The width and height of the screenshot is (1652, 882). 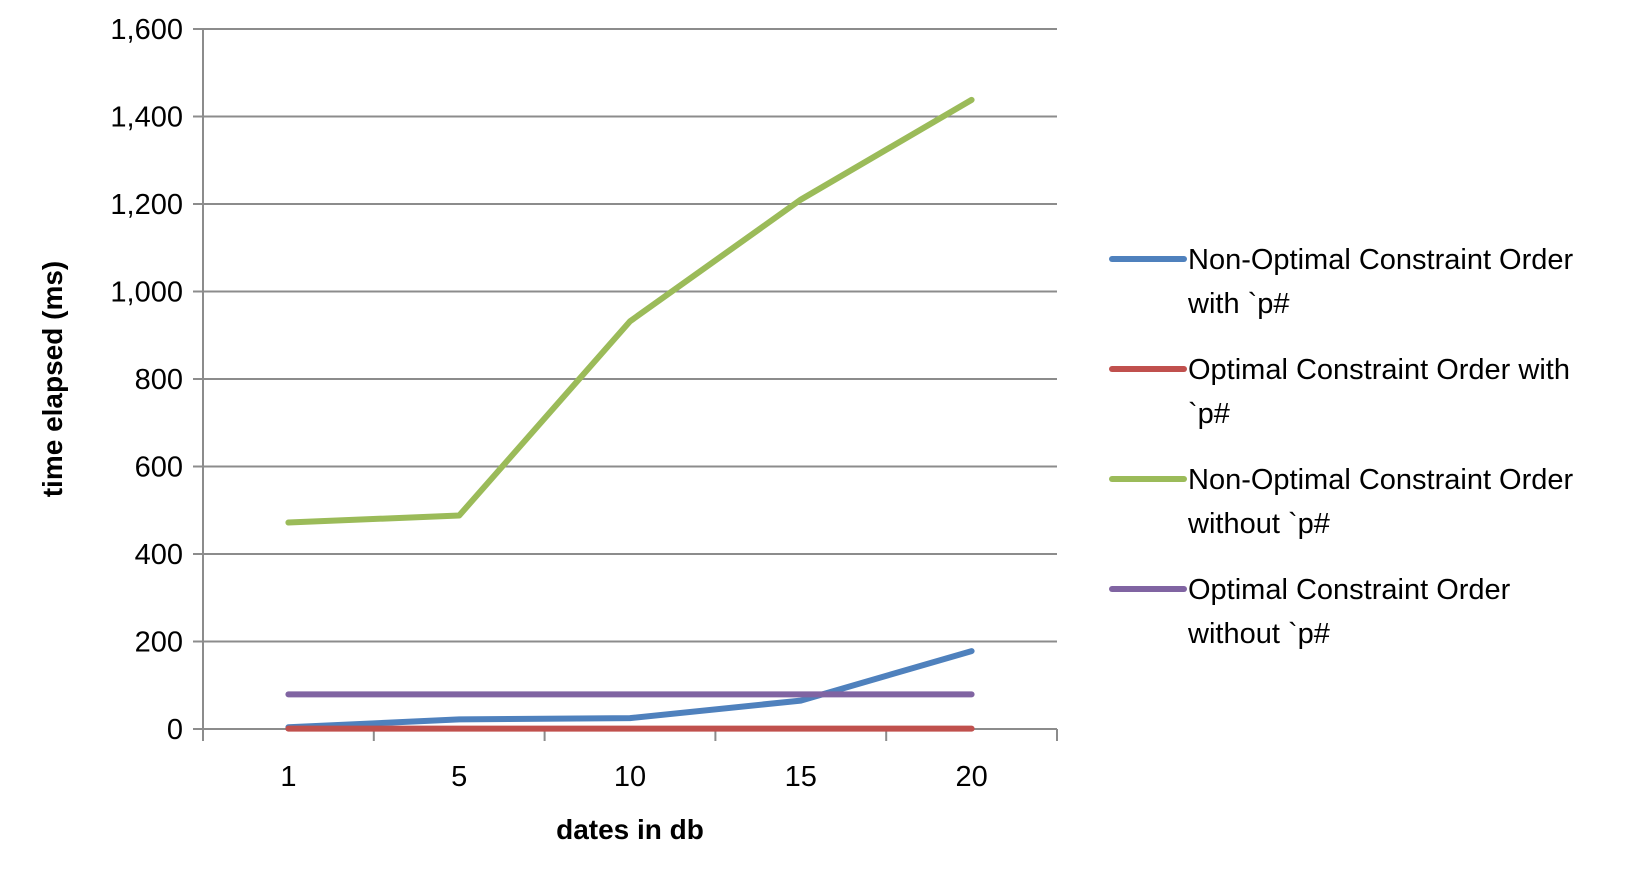 I want to click on x-axis-title: dates in db, so click(x=630, y=829).